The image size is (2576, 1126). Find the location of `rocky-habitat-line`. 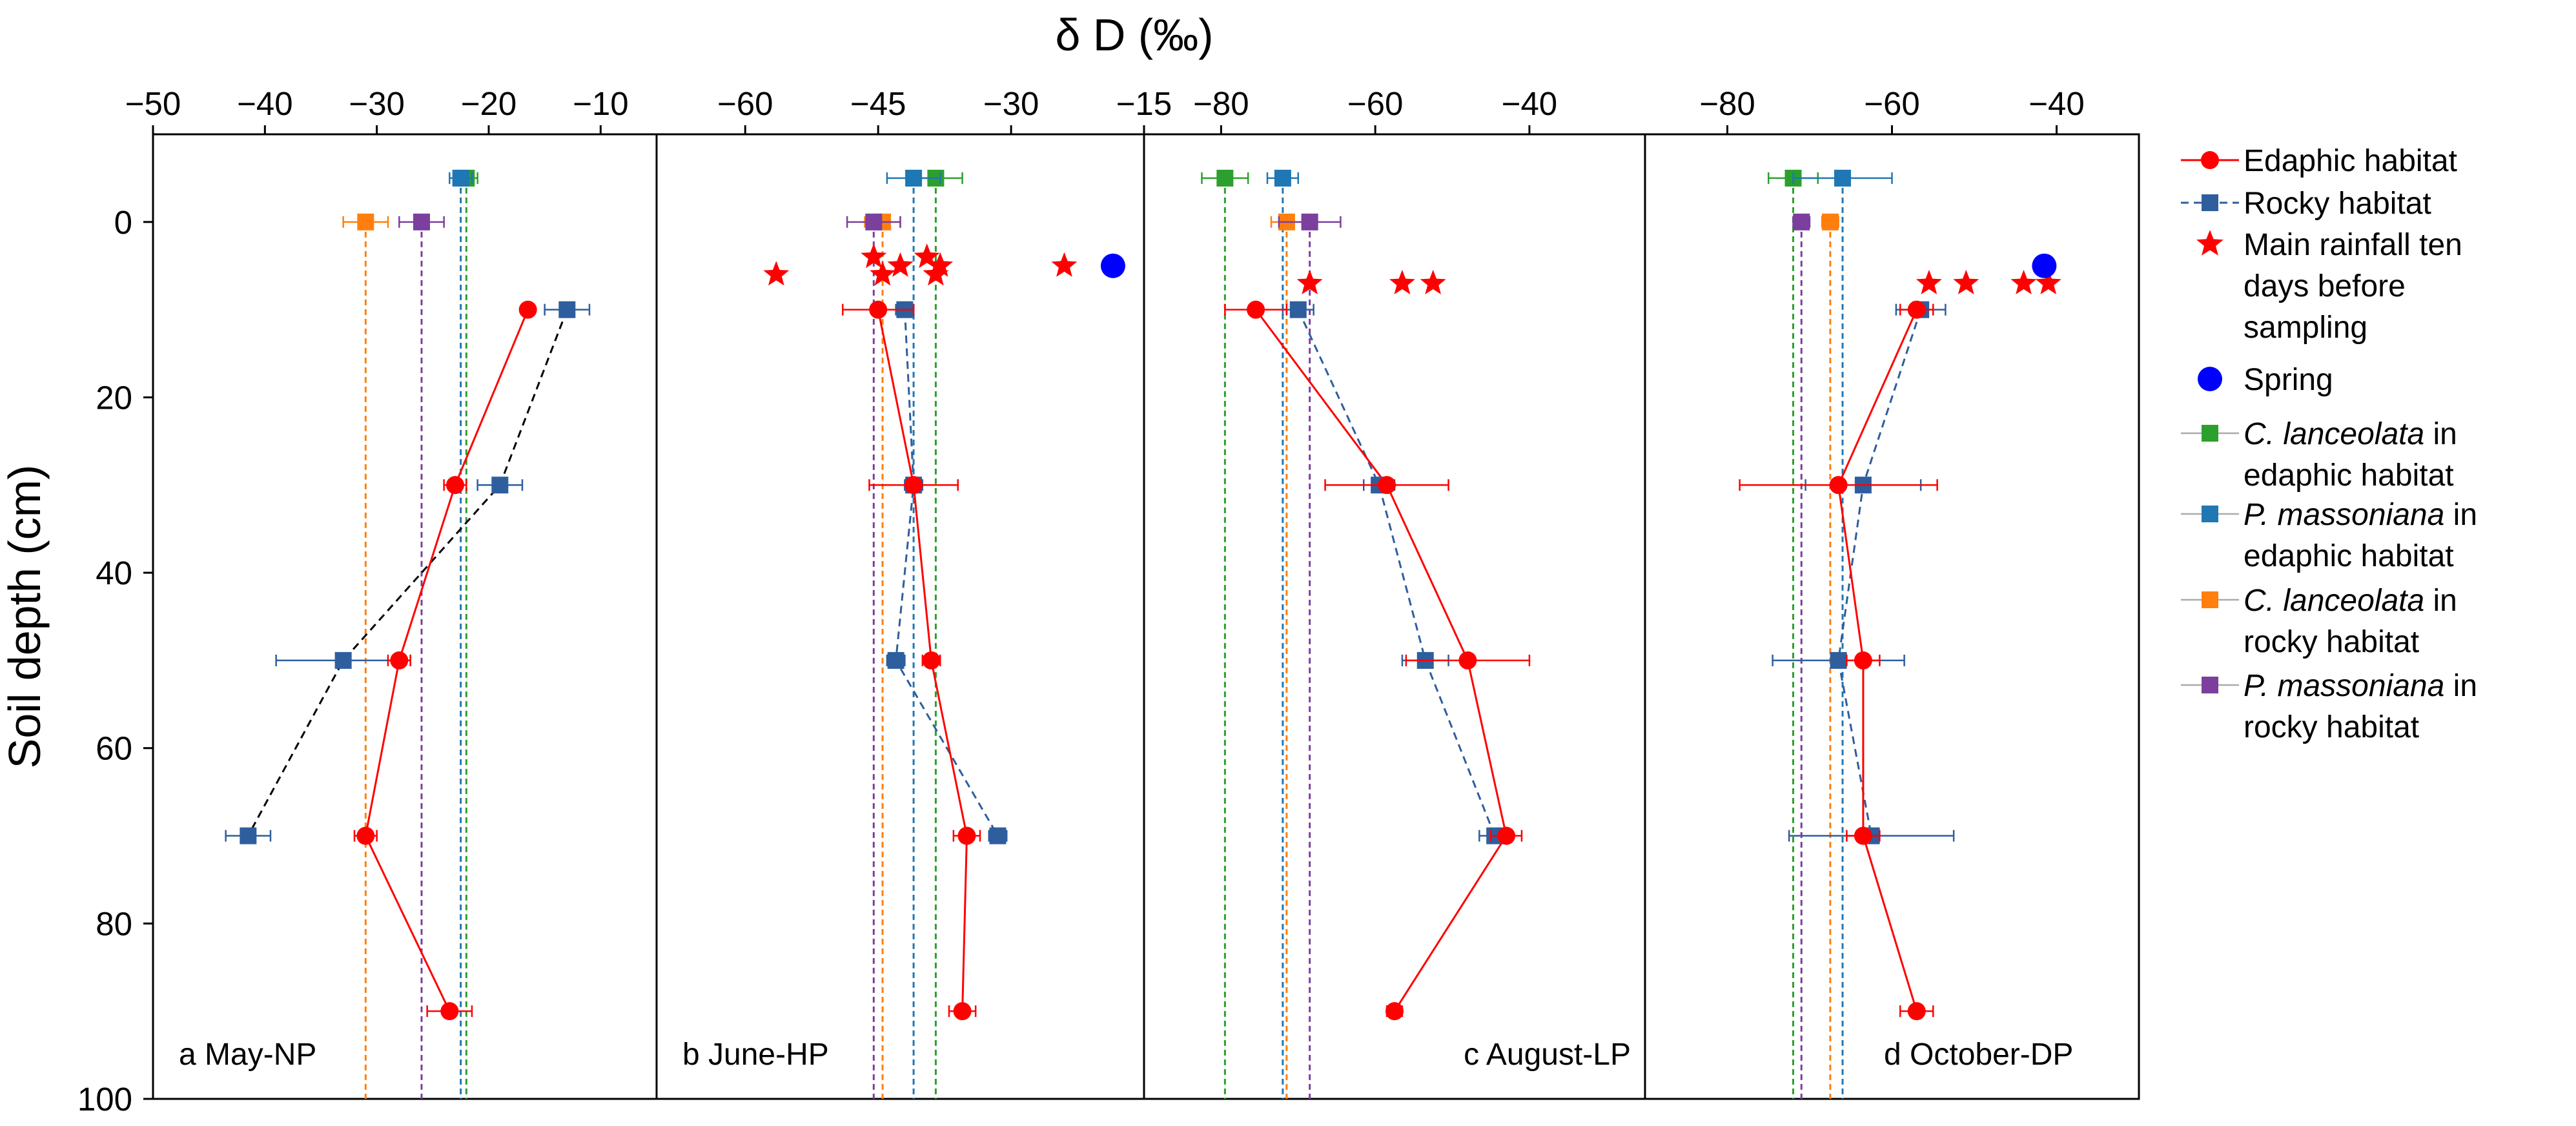

rocky-habitat-line is located at coordinates (408, 573).